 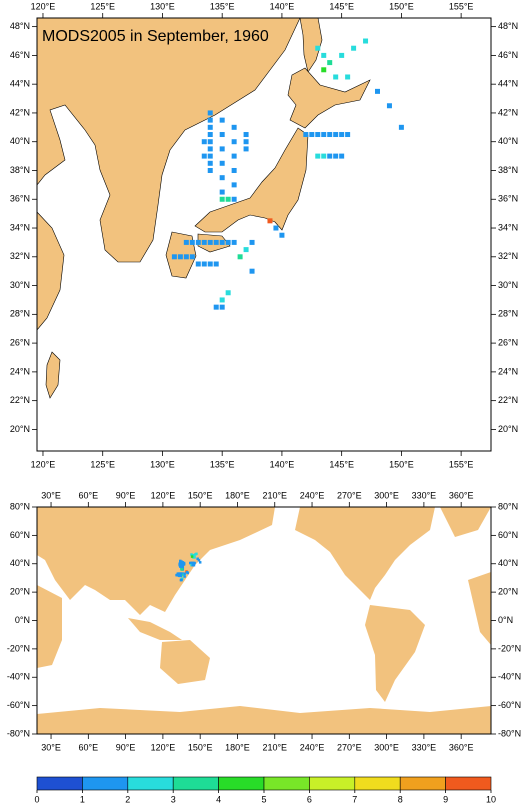 I want to click on x-tick-label: 60°E, so click(x=89, y=747).